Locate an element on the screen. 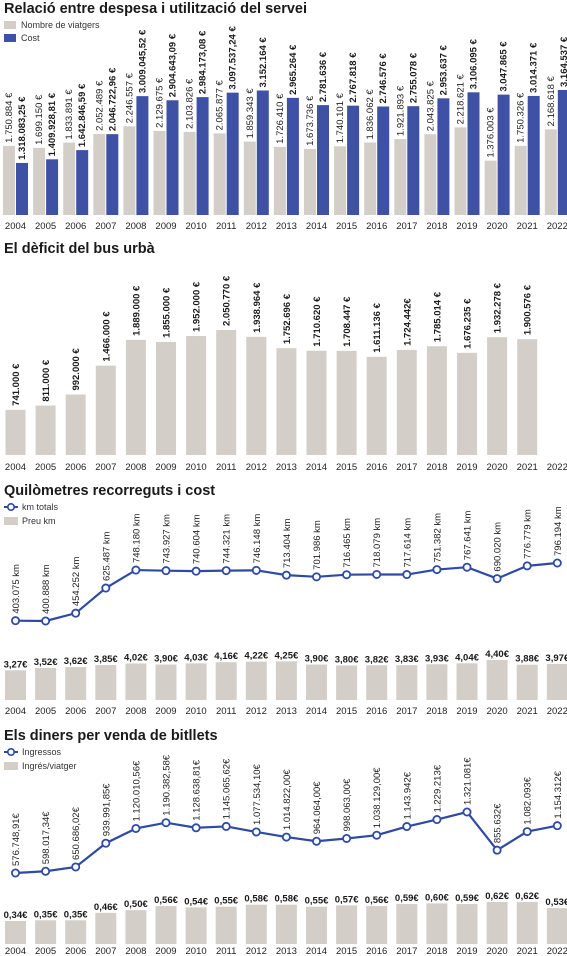  data-label: 690.020 km is located at coordinates (498, 547).